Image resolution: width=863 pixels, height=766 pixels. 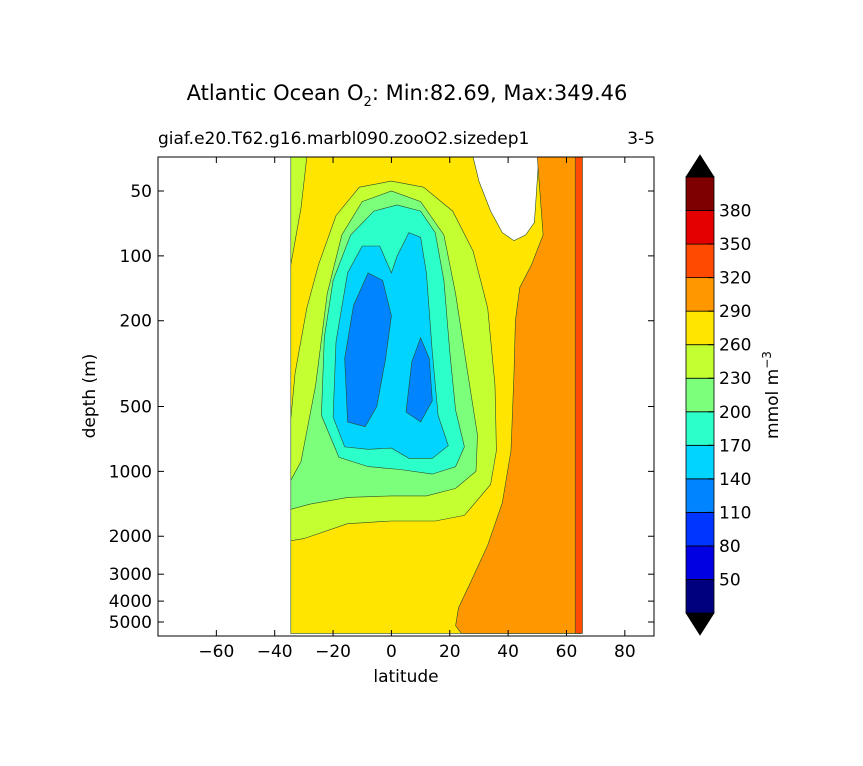 I want to click on y-tick-label: 2000, so click(x=130, y=537).